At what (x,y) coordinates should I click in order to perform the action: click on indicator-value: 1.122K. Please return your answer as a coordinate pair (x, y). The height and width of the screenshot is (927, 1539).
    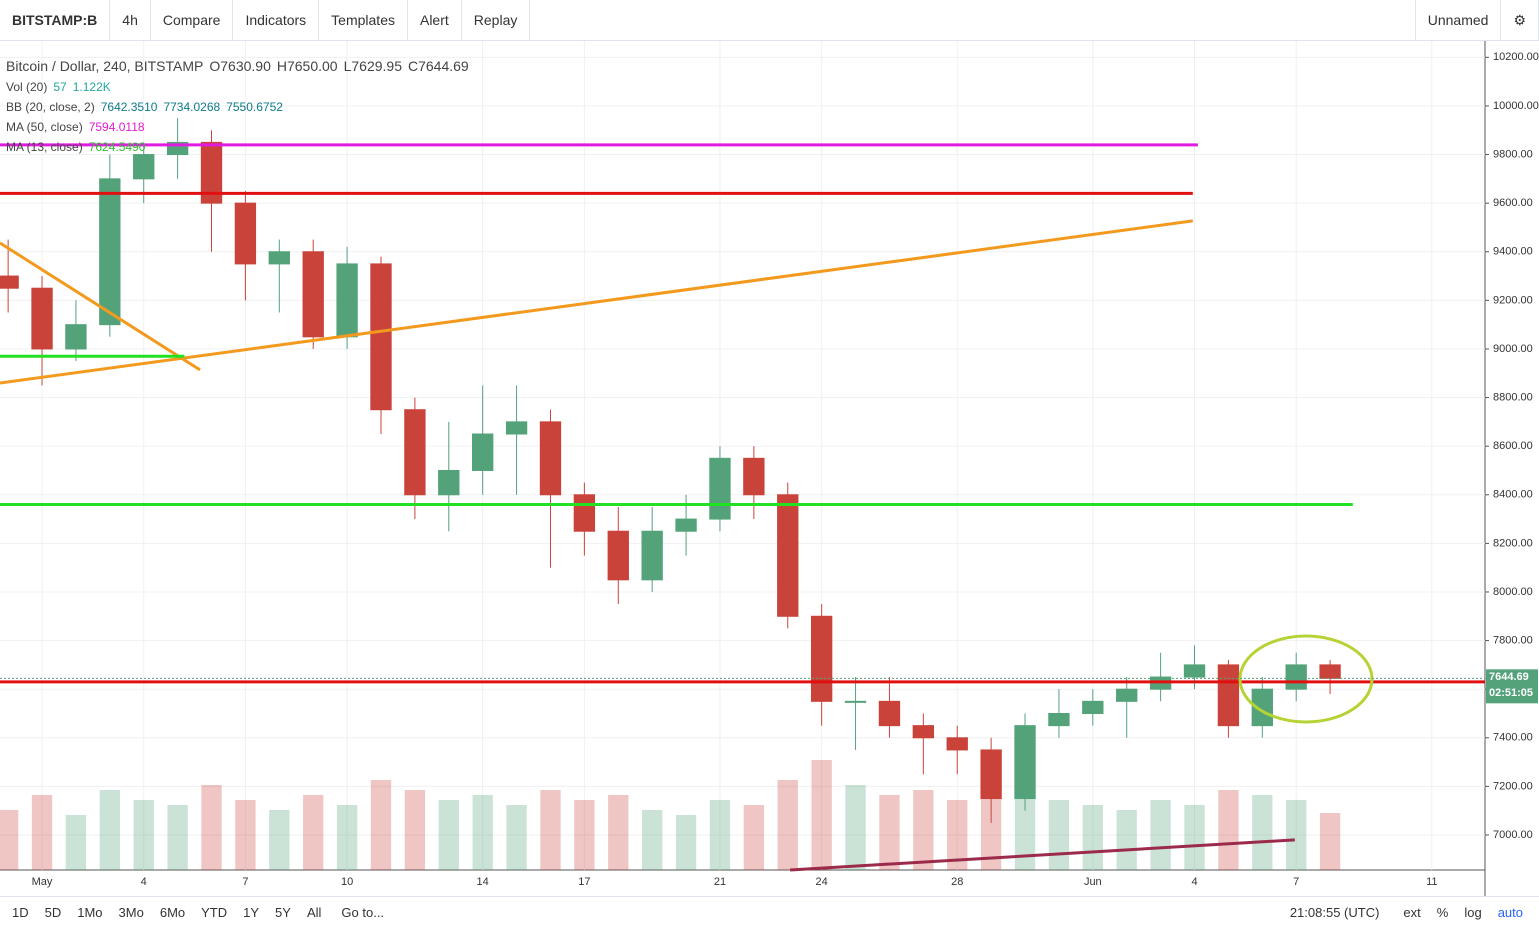
    Looking at the image, I should click on (91, 87).